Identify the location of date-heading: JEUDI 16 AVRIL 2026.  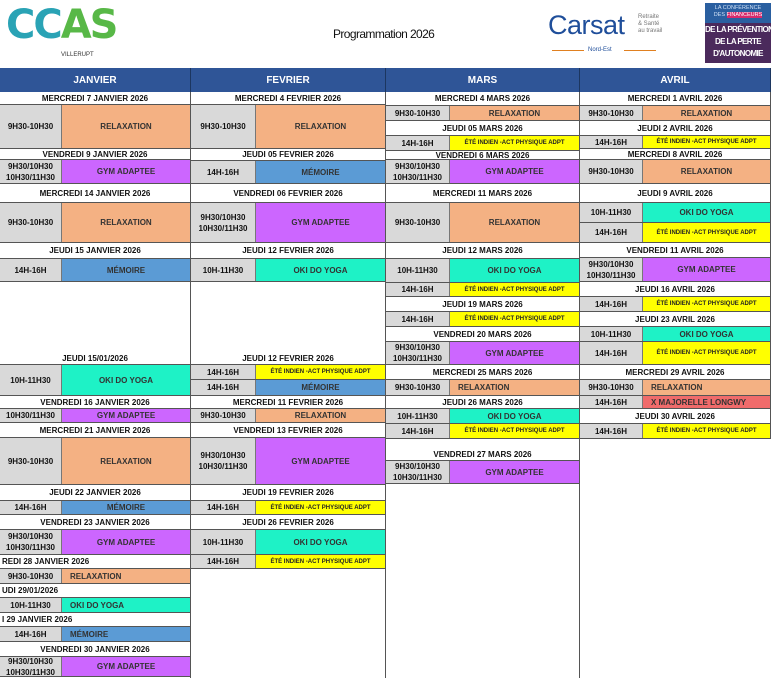
(675, 289).